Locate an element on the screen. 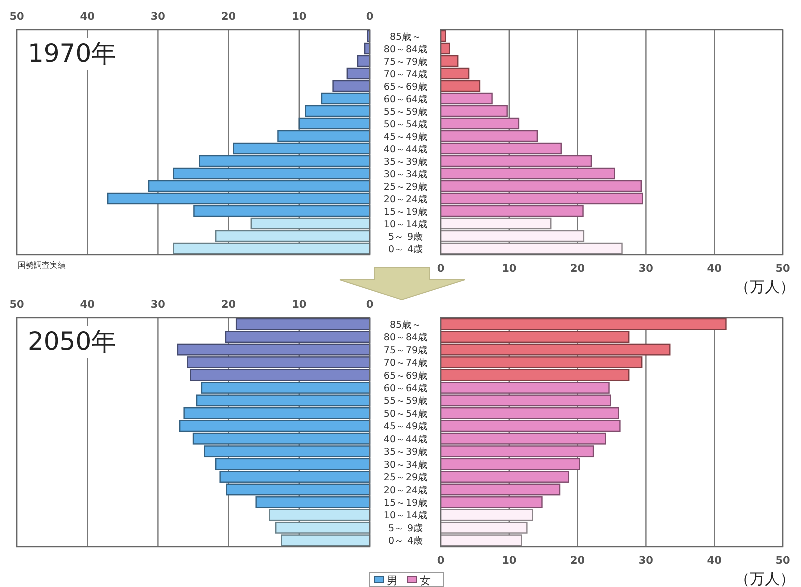 This screenshot has width=801, height=587. legend-label: 男 is located at coordinates (392, 580).